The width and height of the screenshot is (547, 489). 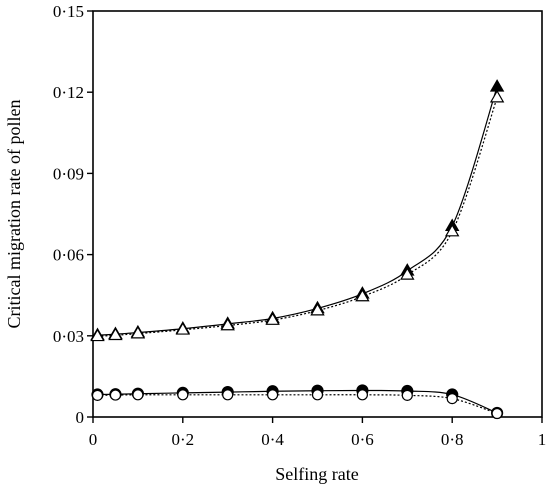 What do you see at coordinates (80, 417) in the screenshot?
I see `y-tick-label: 0` at bounding box center [80, 417].